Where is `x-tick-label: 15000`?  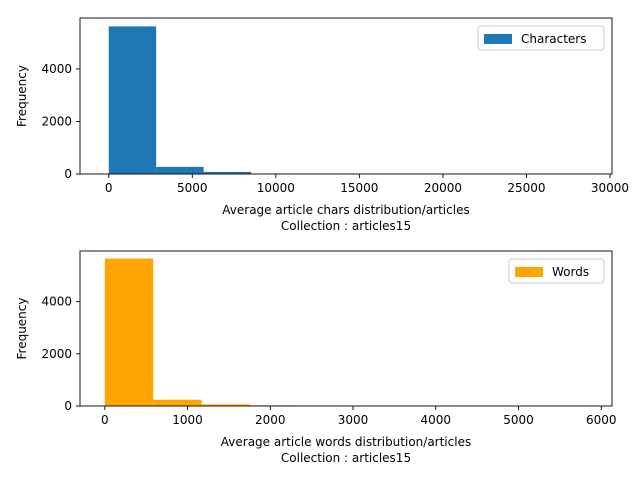
x-tick-label: 15000 is located at coordinates (359, 188).